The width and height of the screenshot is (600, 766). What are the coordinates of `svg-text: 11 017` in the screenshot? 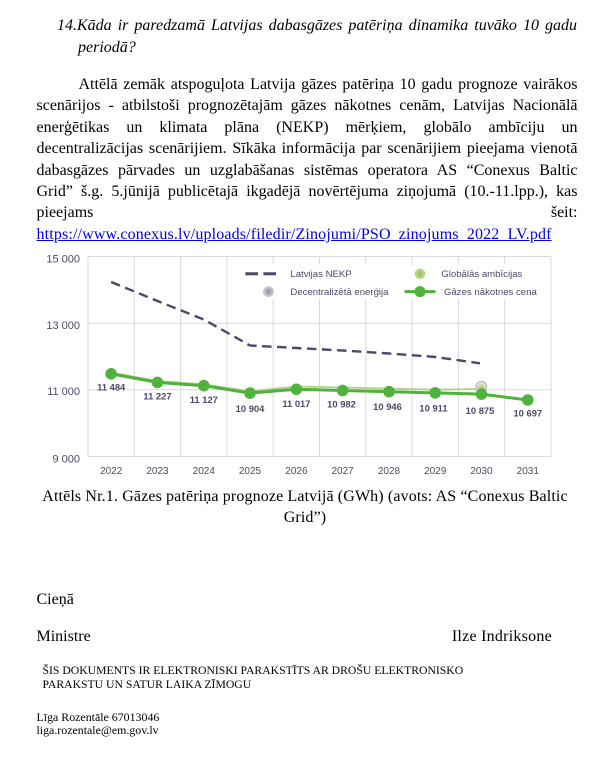 It's located at (296, 403).